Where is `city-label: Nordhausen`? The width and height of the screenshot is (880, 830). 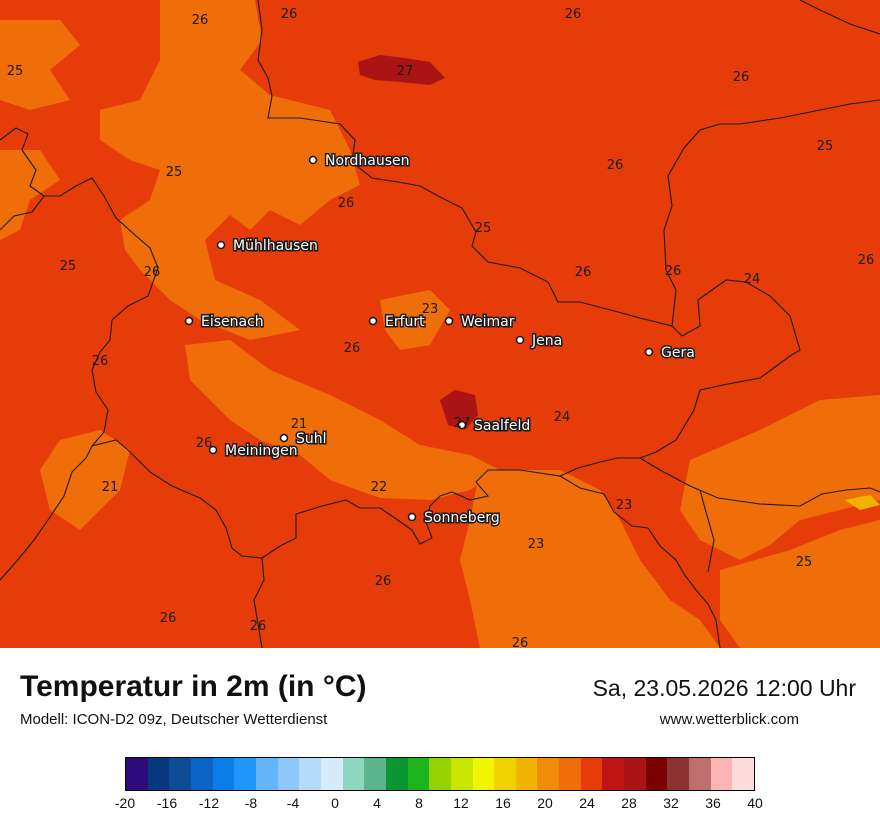 city-label: Nordhausen is located at coordinates (367, 161).